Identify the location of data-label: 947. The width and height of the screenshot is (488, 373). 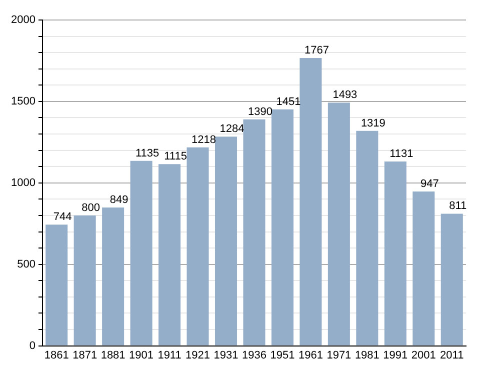
(429, 184).